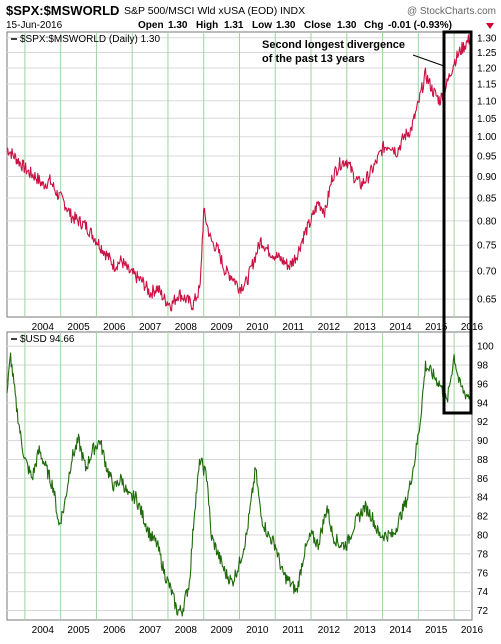 This screenshot has width=501, height=644. Describe the element at coordinates (457, 222) in the screenshot. I see `divergence-highlight-box` at that location.